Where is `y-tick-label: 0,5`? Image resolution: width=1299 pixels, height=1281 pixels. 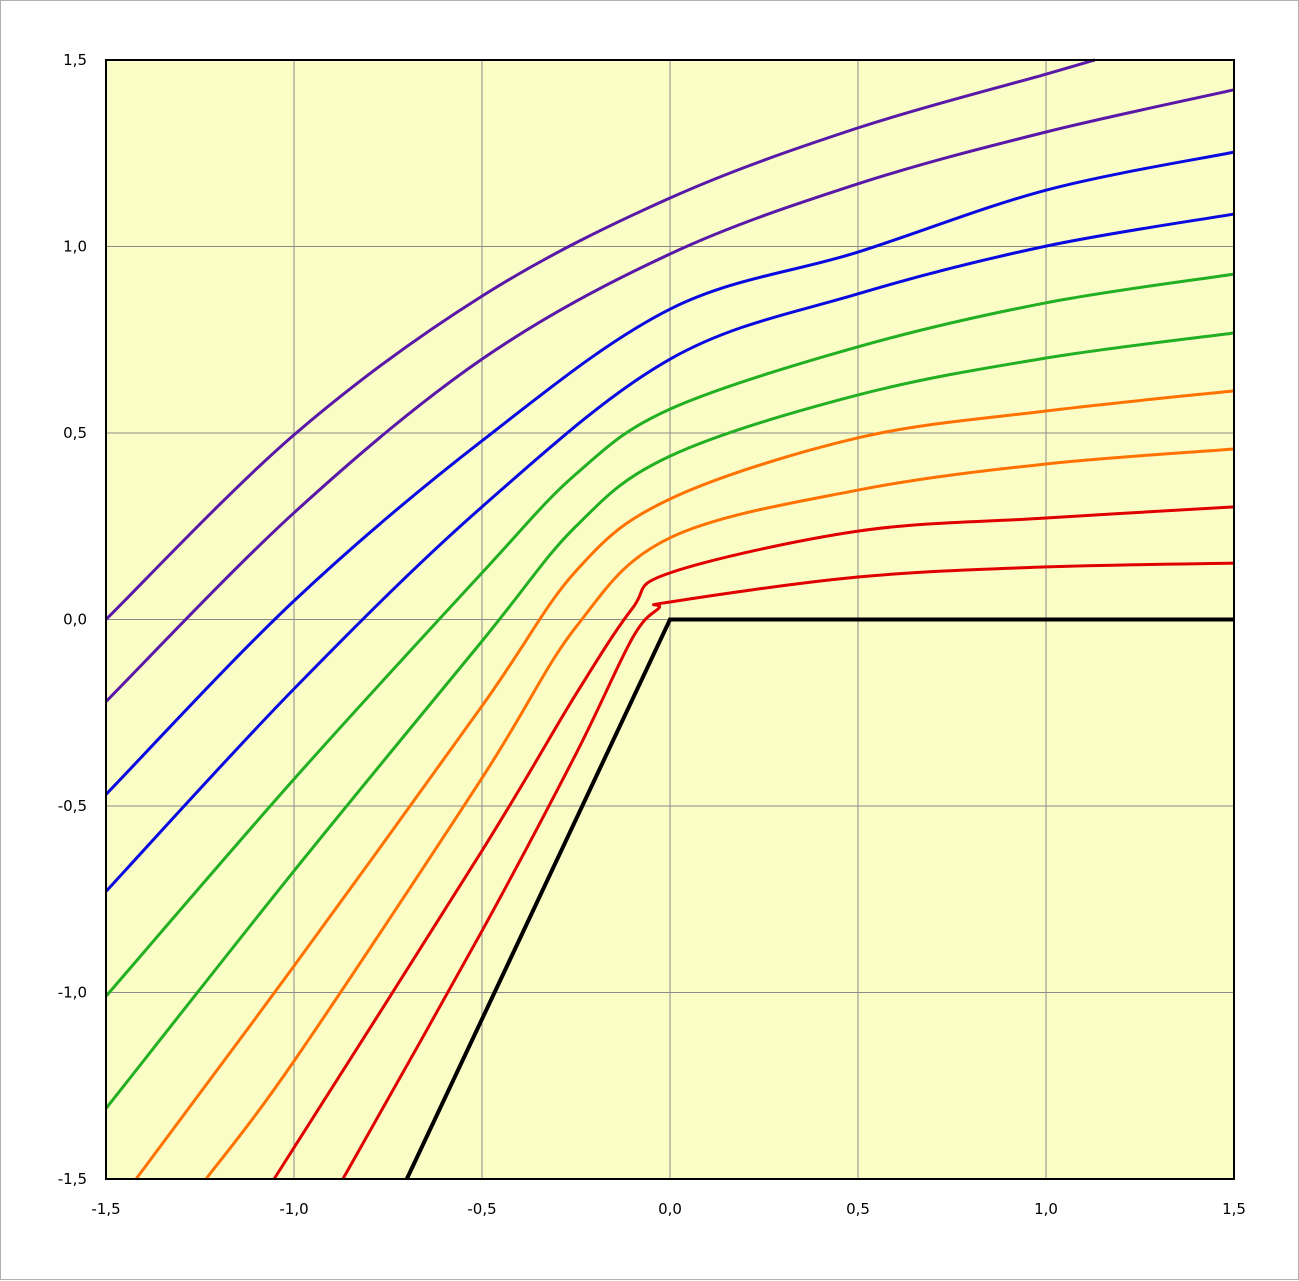
y-tick-label: 0,5 is located at coordinates (75, 433).